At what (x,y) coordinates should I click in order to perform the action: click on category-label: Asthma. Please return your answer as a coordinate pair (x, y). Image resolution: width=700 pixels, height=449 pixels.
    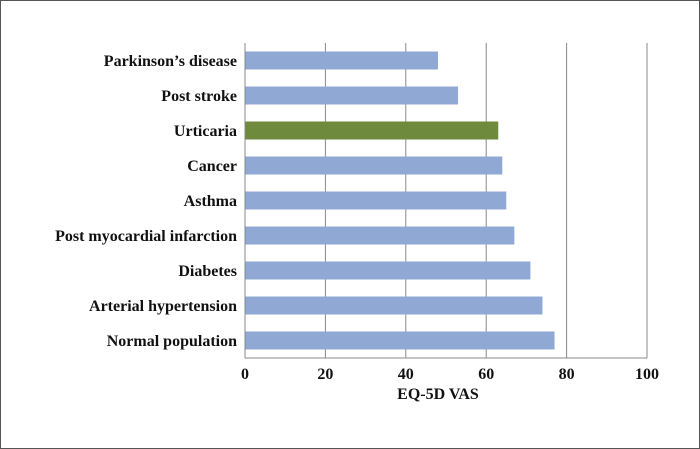
    Looking at the image, I should click on (210, 201).